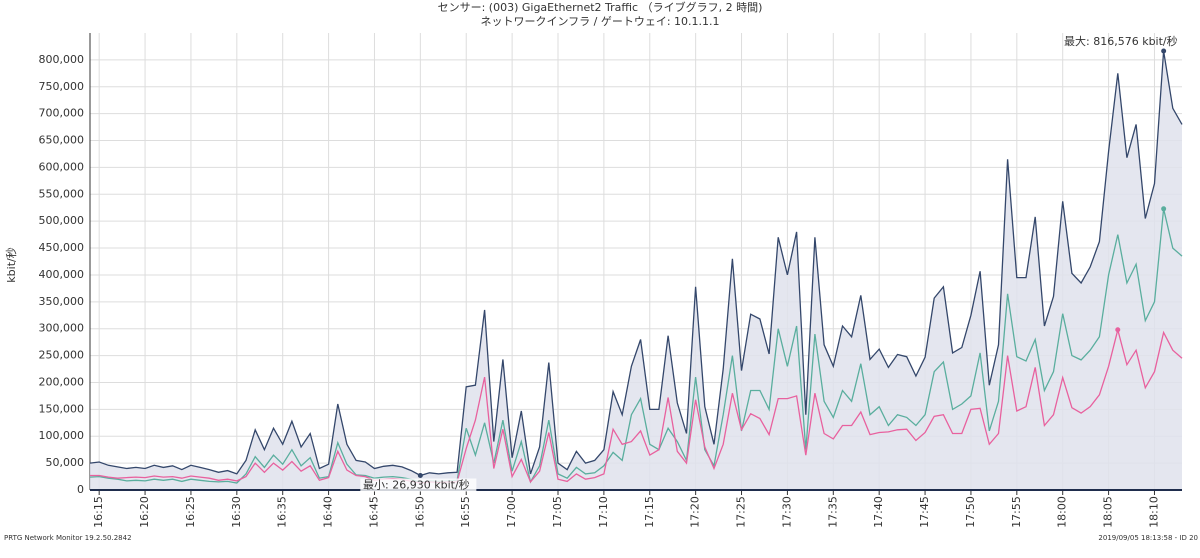  Describe the element at coordinates (511, 512) in the screenshot. I see `x-tick-label: 17:00` at that location.